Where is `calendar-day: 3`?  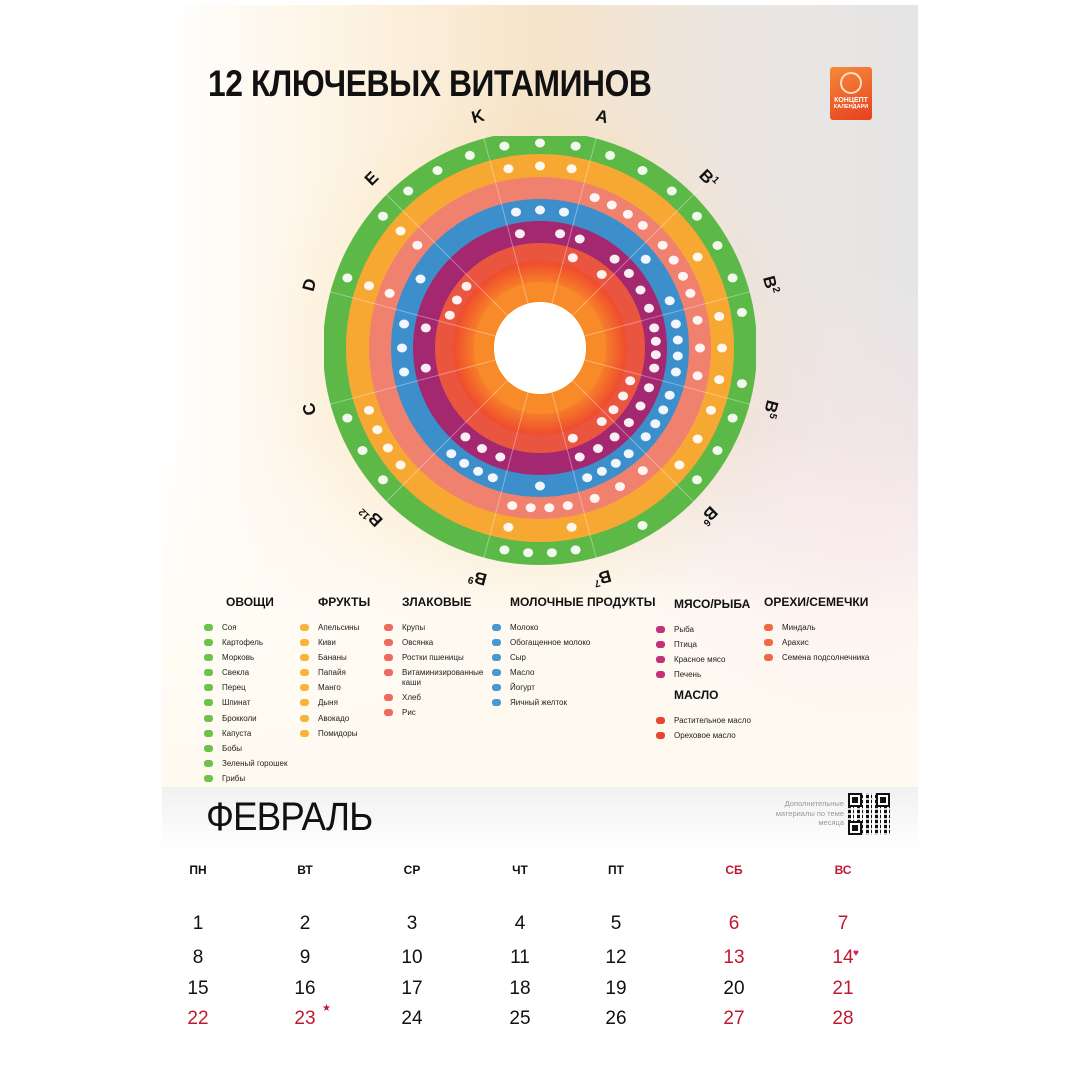
calendar-day: 3 is located at coordinates (412, 923).